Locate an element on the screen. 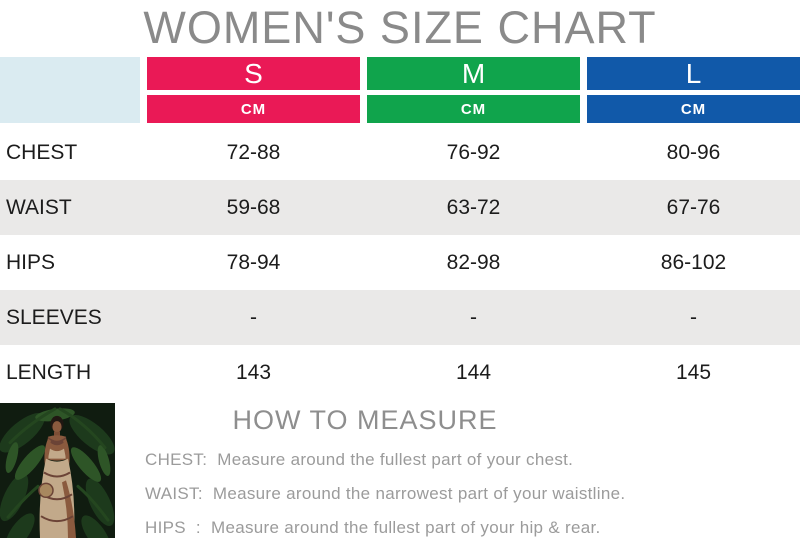 Image resolution: width=800 pixels, height=538 pixels. cell-chest-s: 72-88 is located at coordinates (253, 152).